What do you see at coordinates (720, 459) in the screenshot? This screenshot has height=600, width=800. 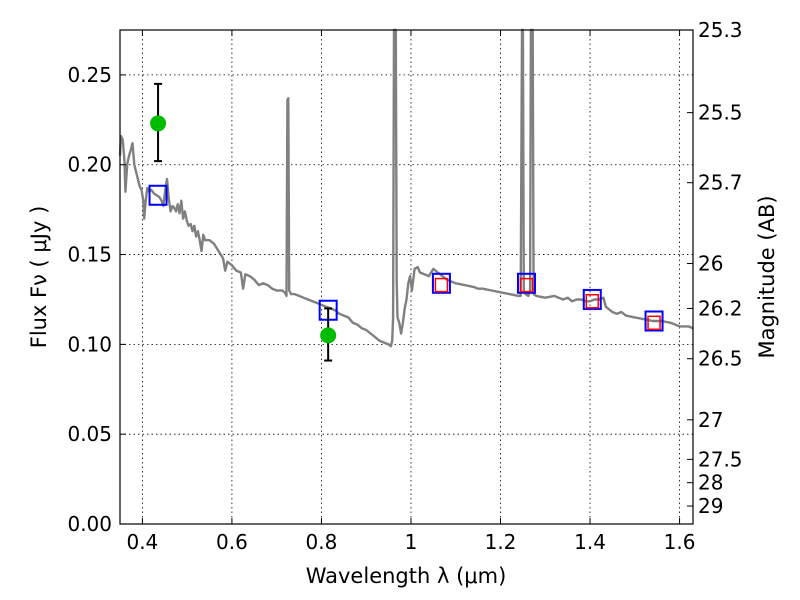 I see `right-tick-label: 27.5` at bounding box center [720, 459].